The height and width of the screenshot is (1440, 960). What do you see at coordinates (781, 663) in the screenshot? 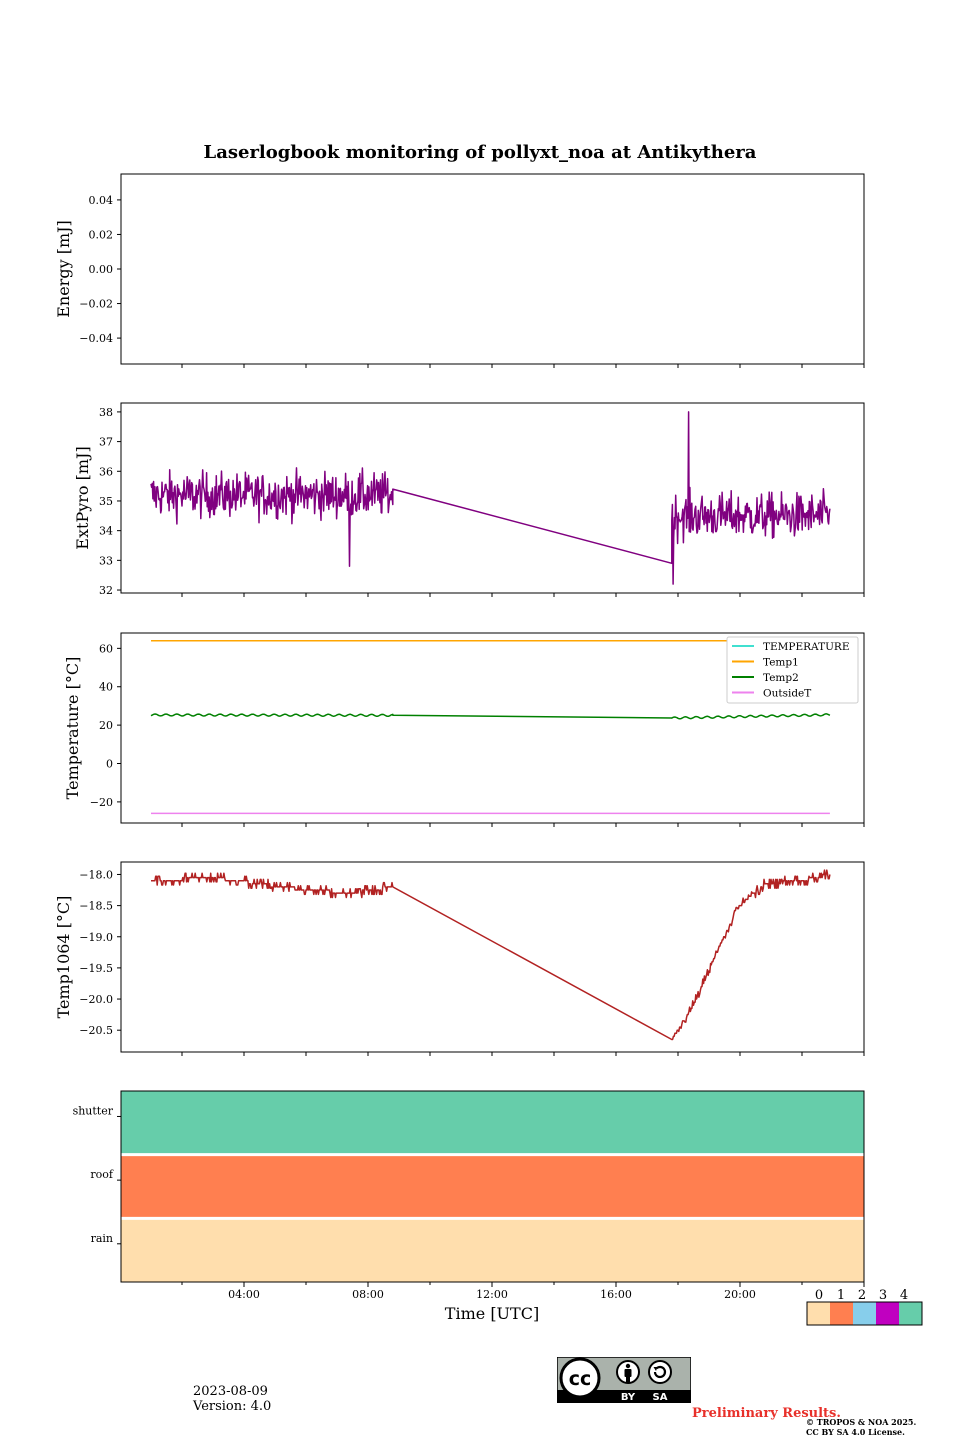
I see `legend-entry: Temp1` at bounding box center [781, 663].